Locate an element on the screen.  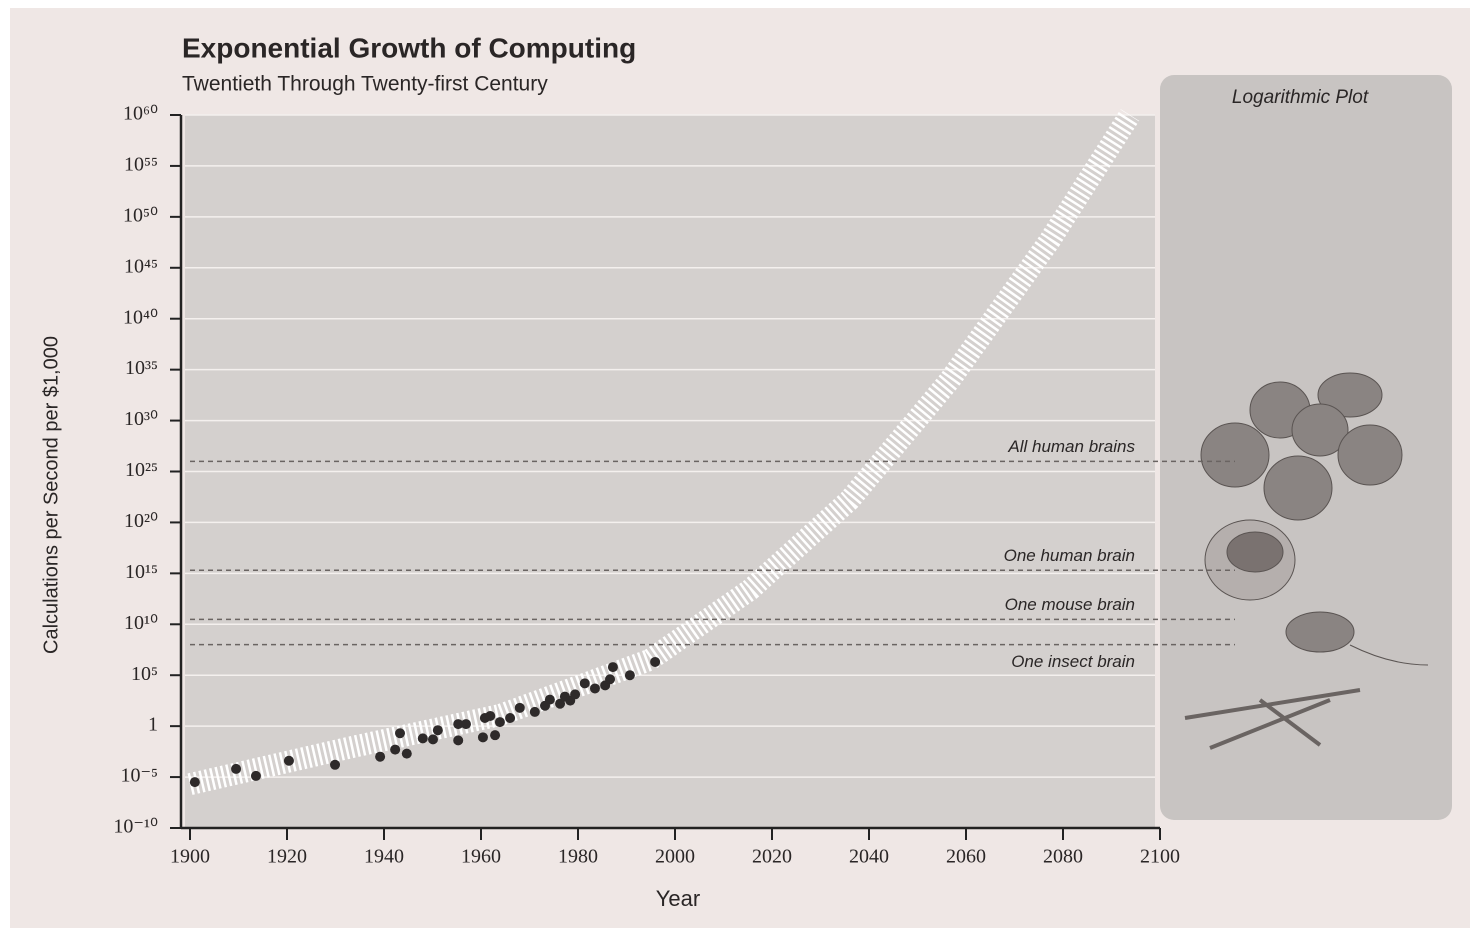
x-tick-label: 1920 is located at coordinates (287, 857).